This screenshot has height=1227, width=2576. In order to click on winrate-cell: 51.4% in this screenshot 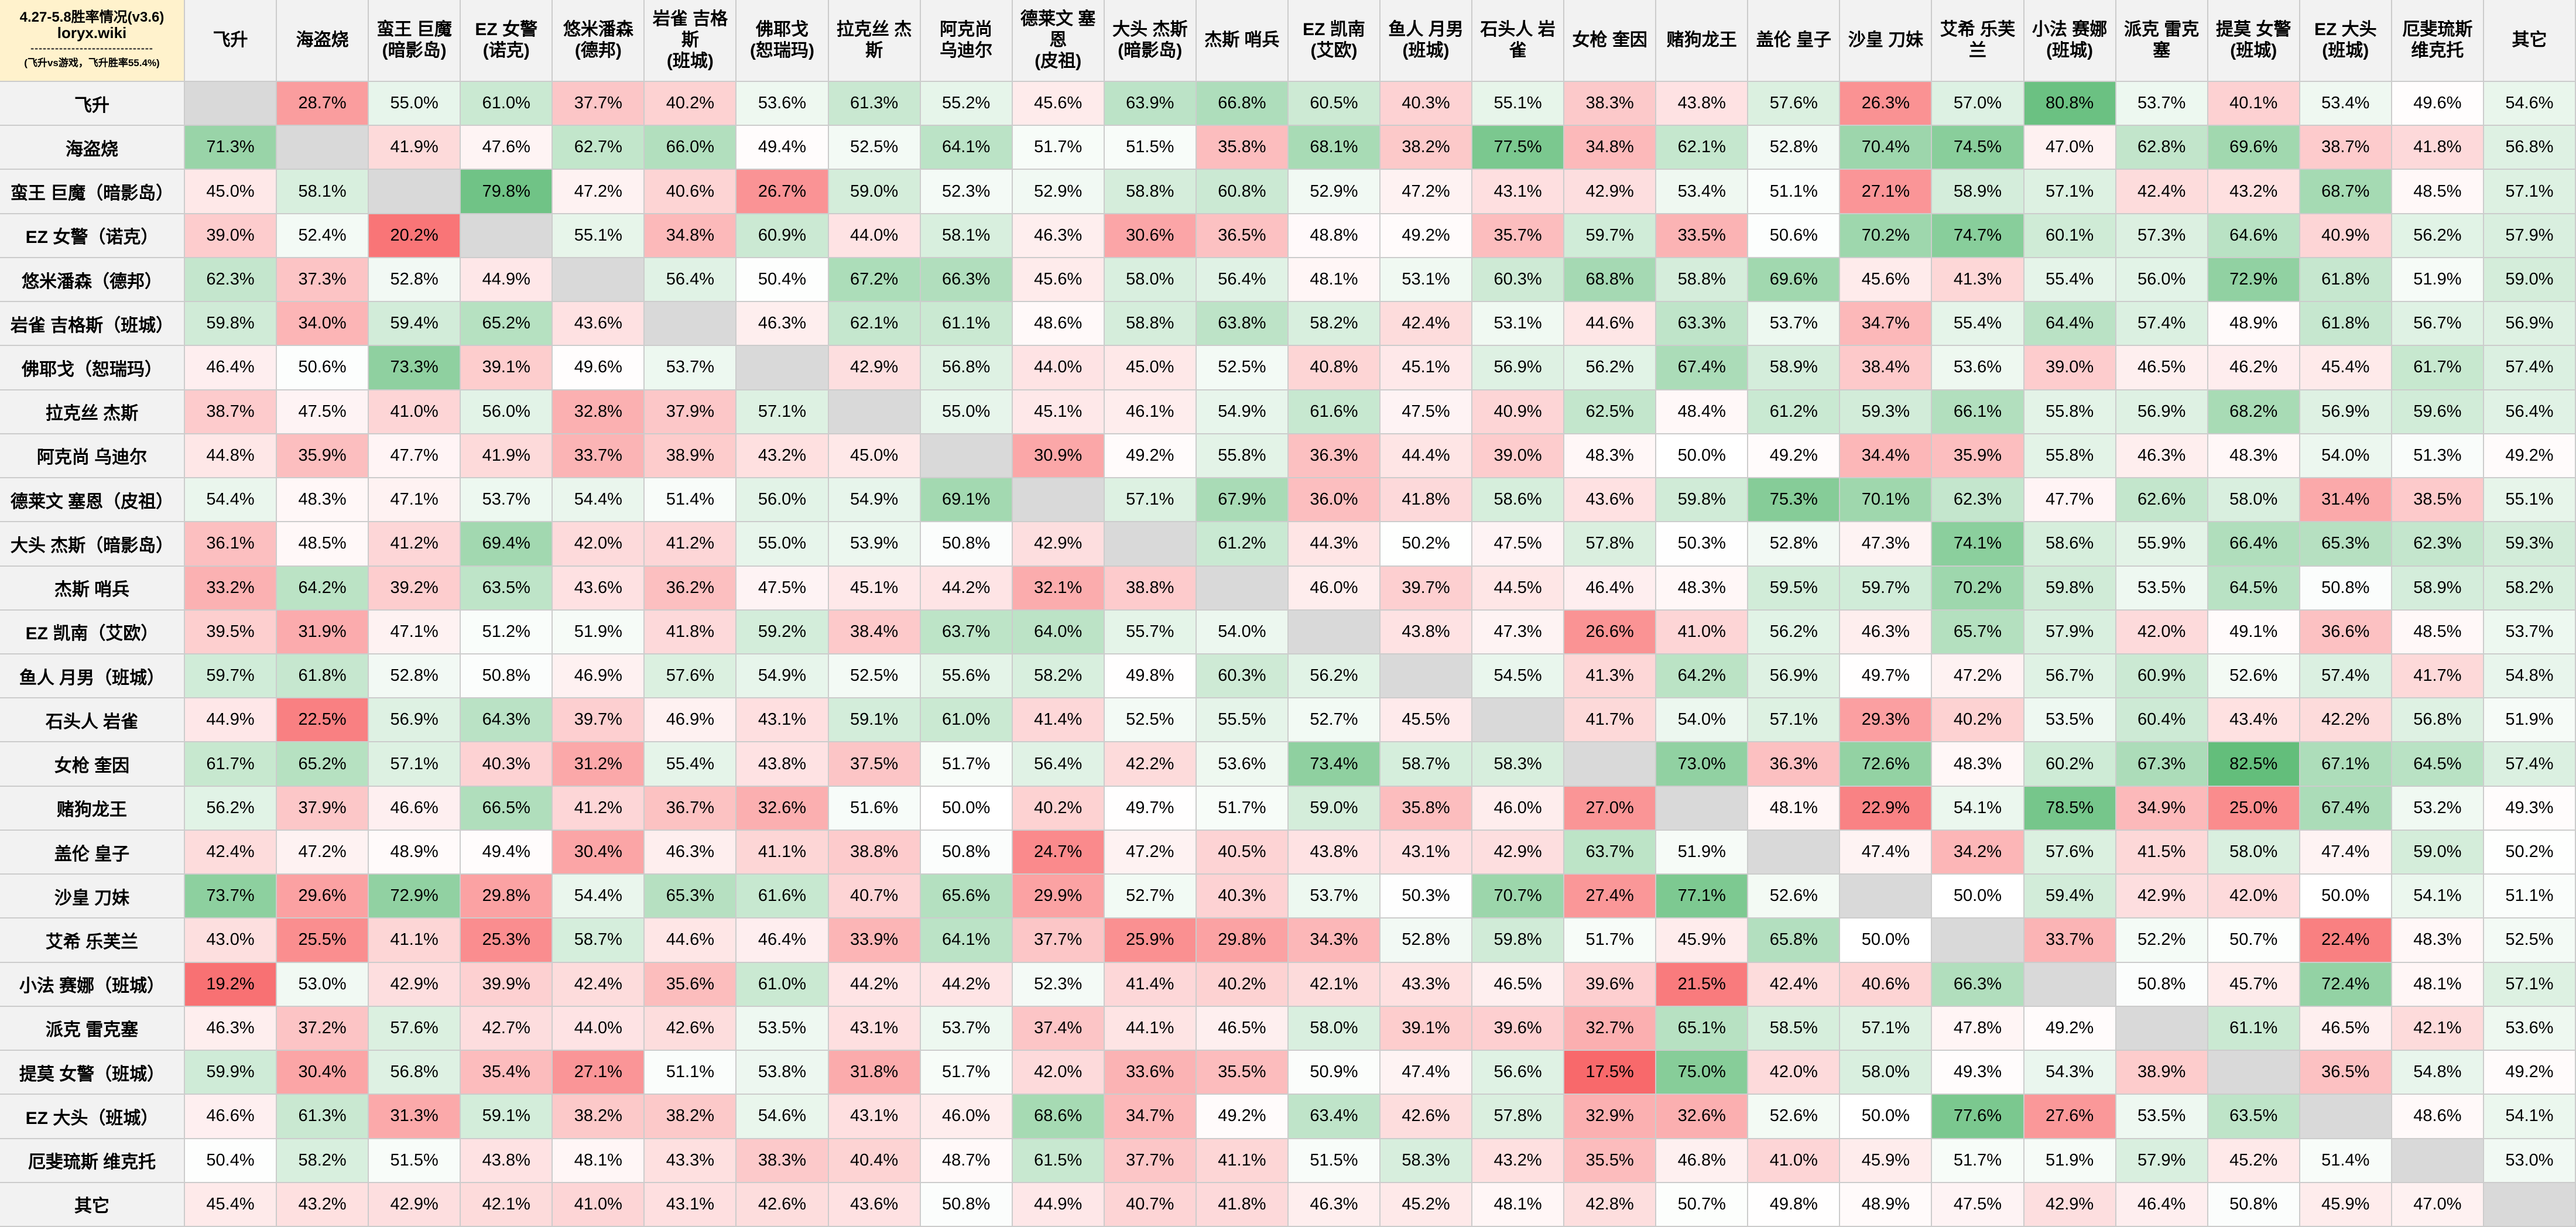, I will do `click(691, 501)`.